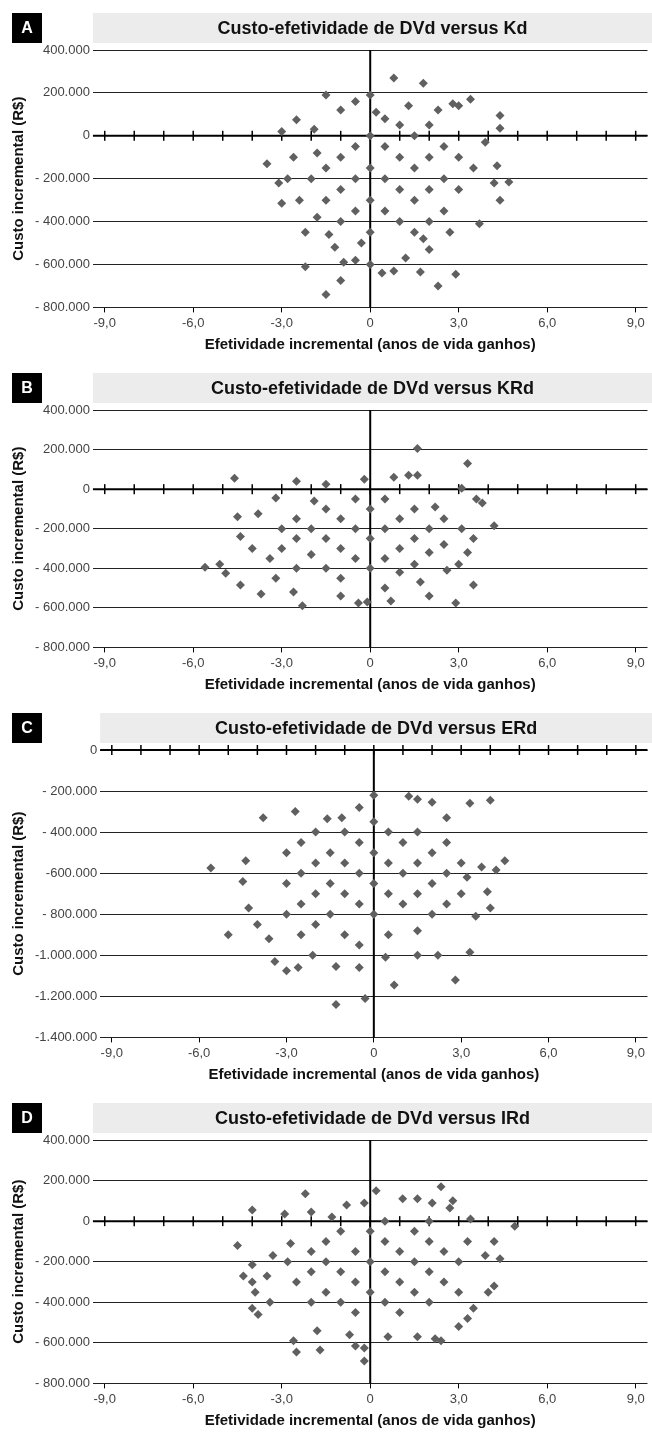 Image resolution: width=652 pixels, height=1436 pixels. What do you see at coordinates (27, 28) in the screenshot?
I see `text: A` at bounding box center [27, 28].